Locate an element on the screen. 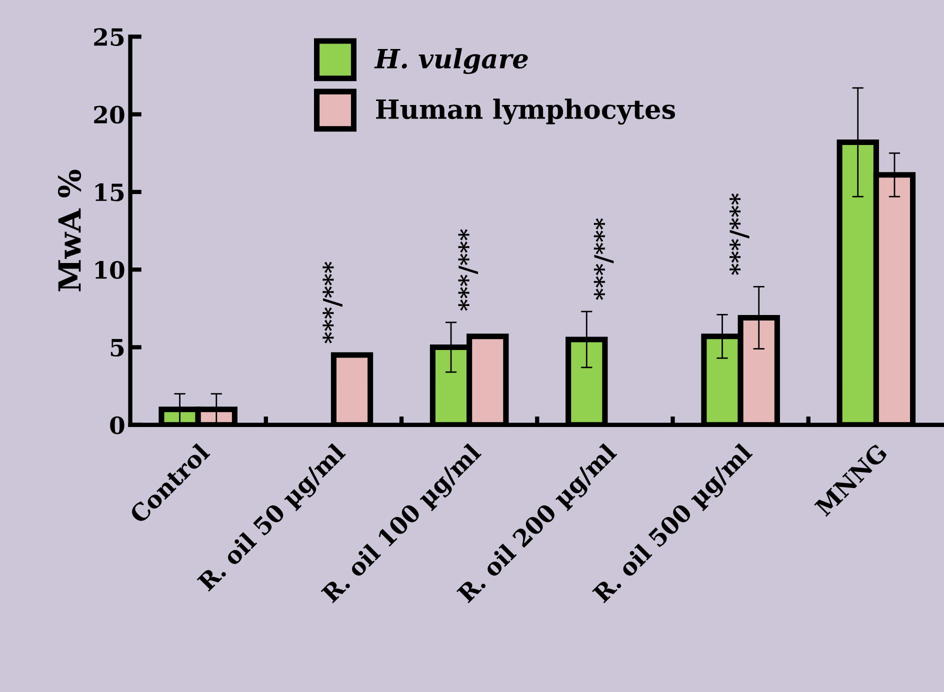  y-tick-label: 0 is located at coordinates (117, 425).